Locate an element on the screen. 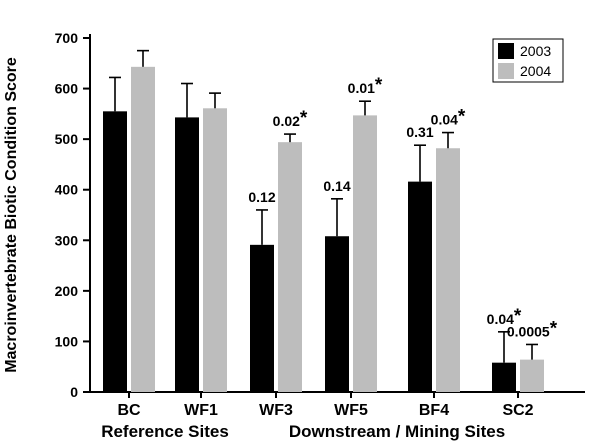  y-tick-label: 600 is located at coordinates (67, 89).